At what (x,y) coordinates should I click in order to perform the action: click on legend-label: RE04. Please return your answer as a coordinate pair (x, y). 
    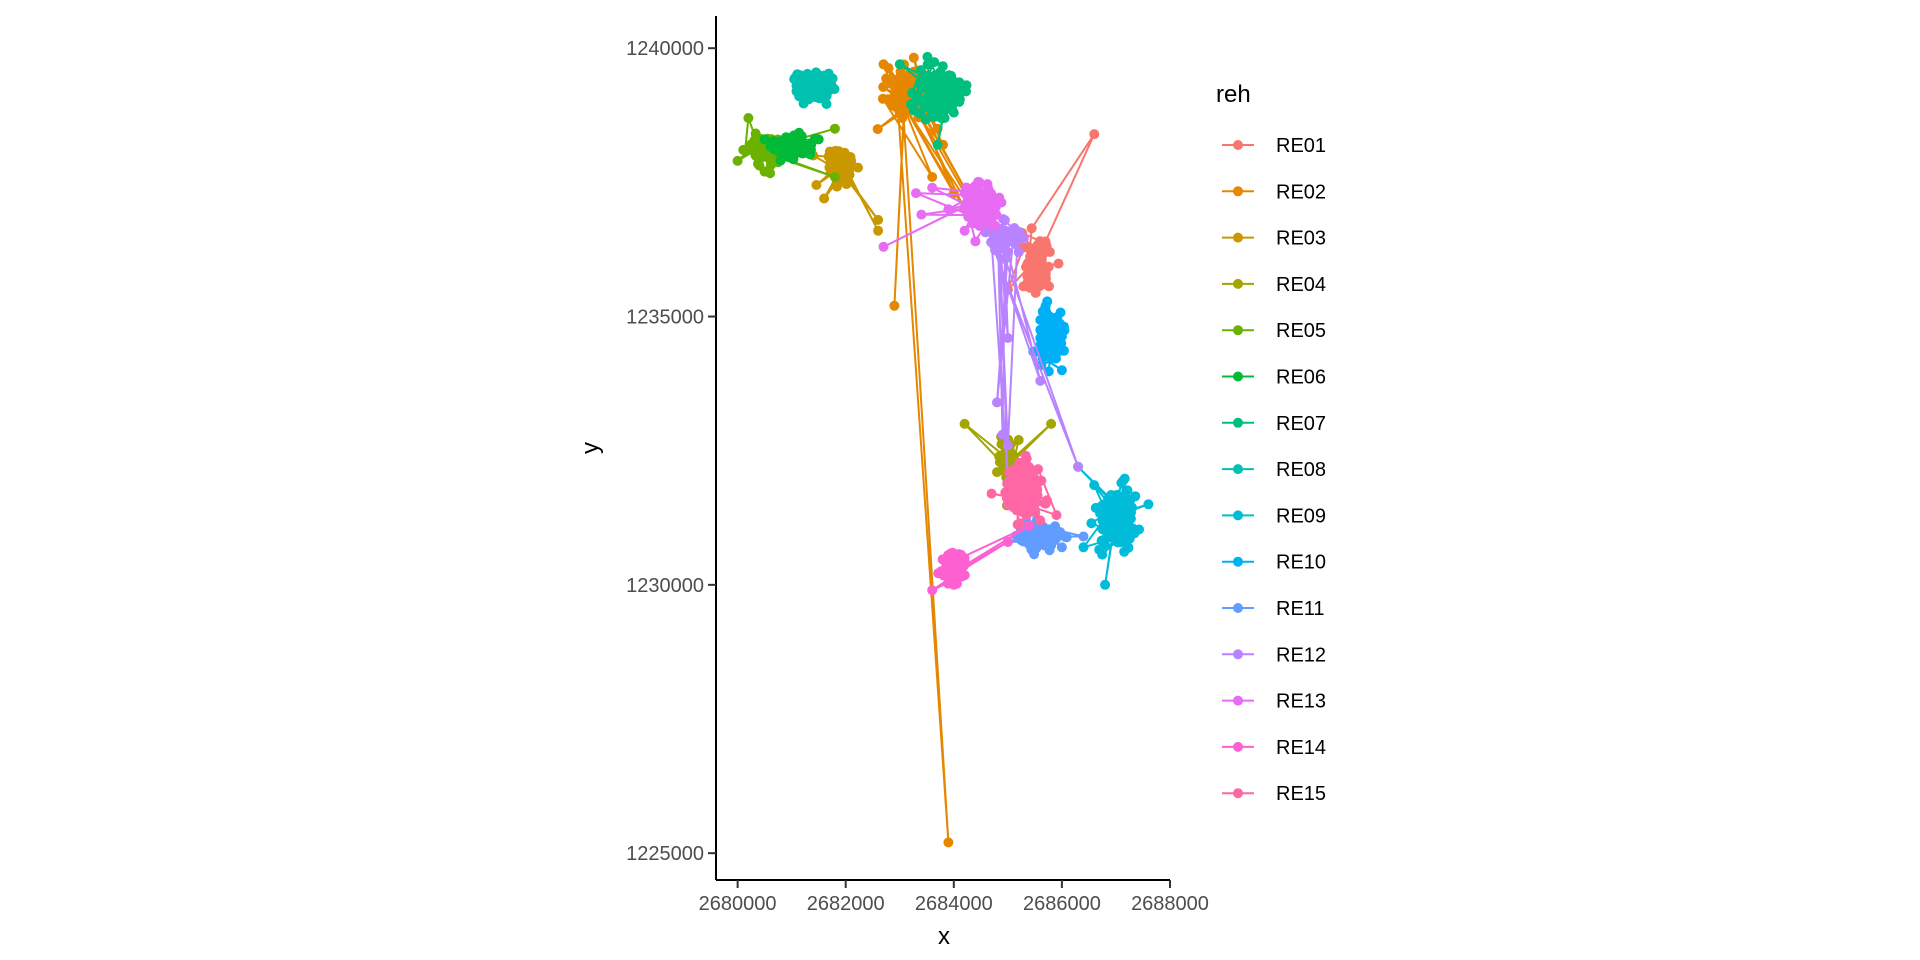
    Looking at the image, I should click on (1301, 285).